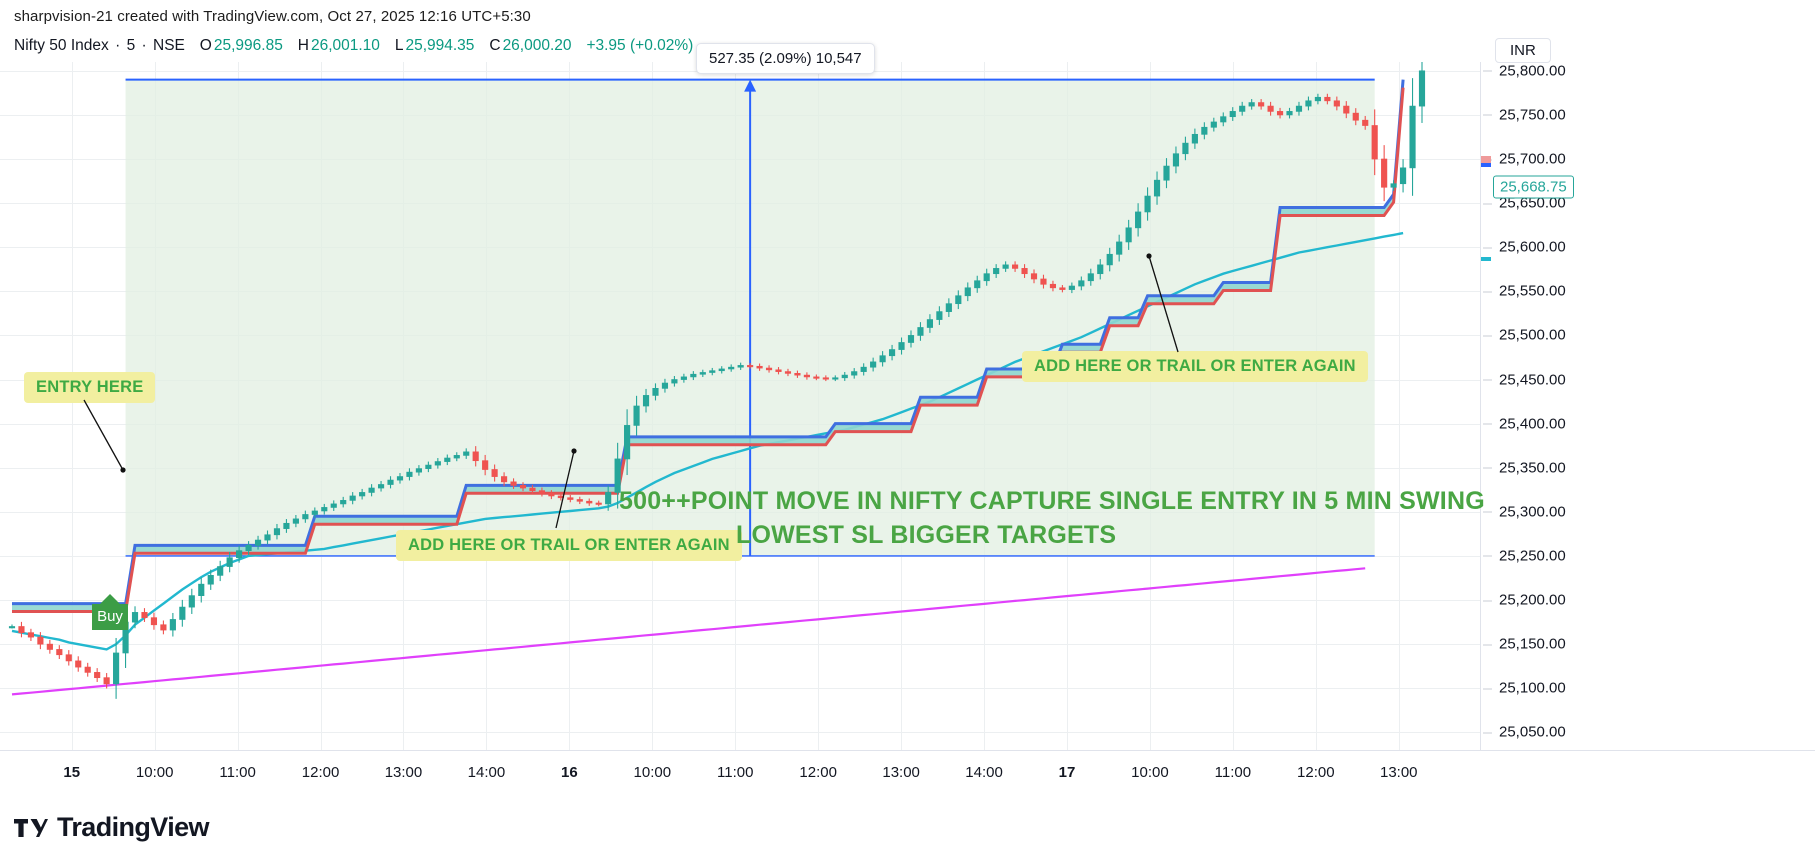  Describe the element at coordinates (72, 772) in the screenshot. I see `time-tick: 15` at that location.